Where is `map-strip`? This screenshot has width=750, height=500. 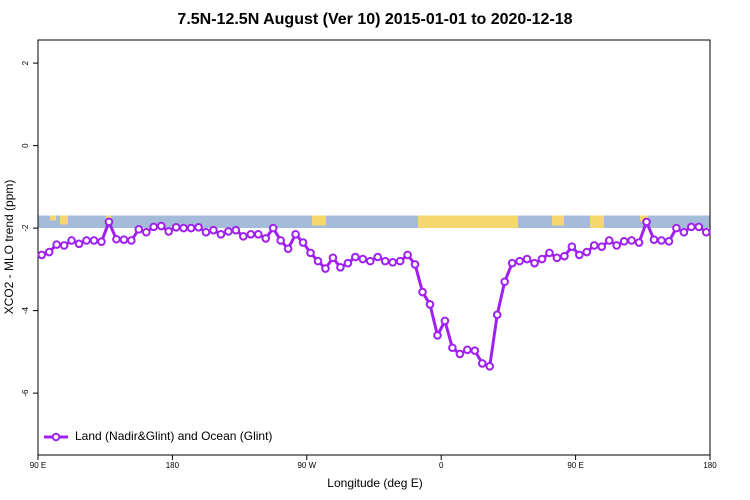 map-strip is located at coordinates (374, 221).